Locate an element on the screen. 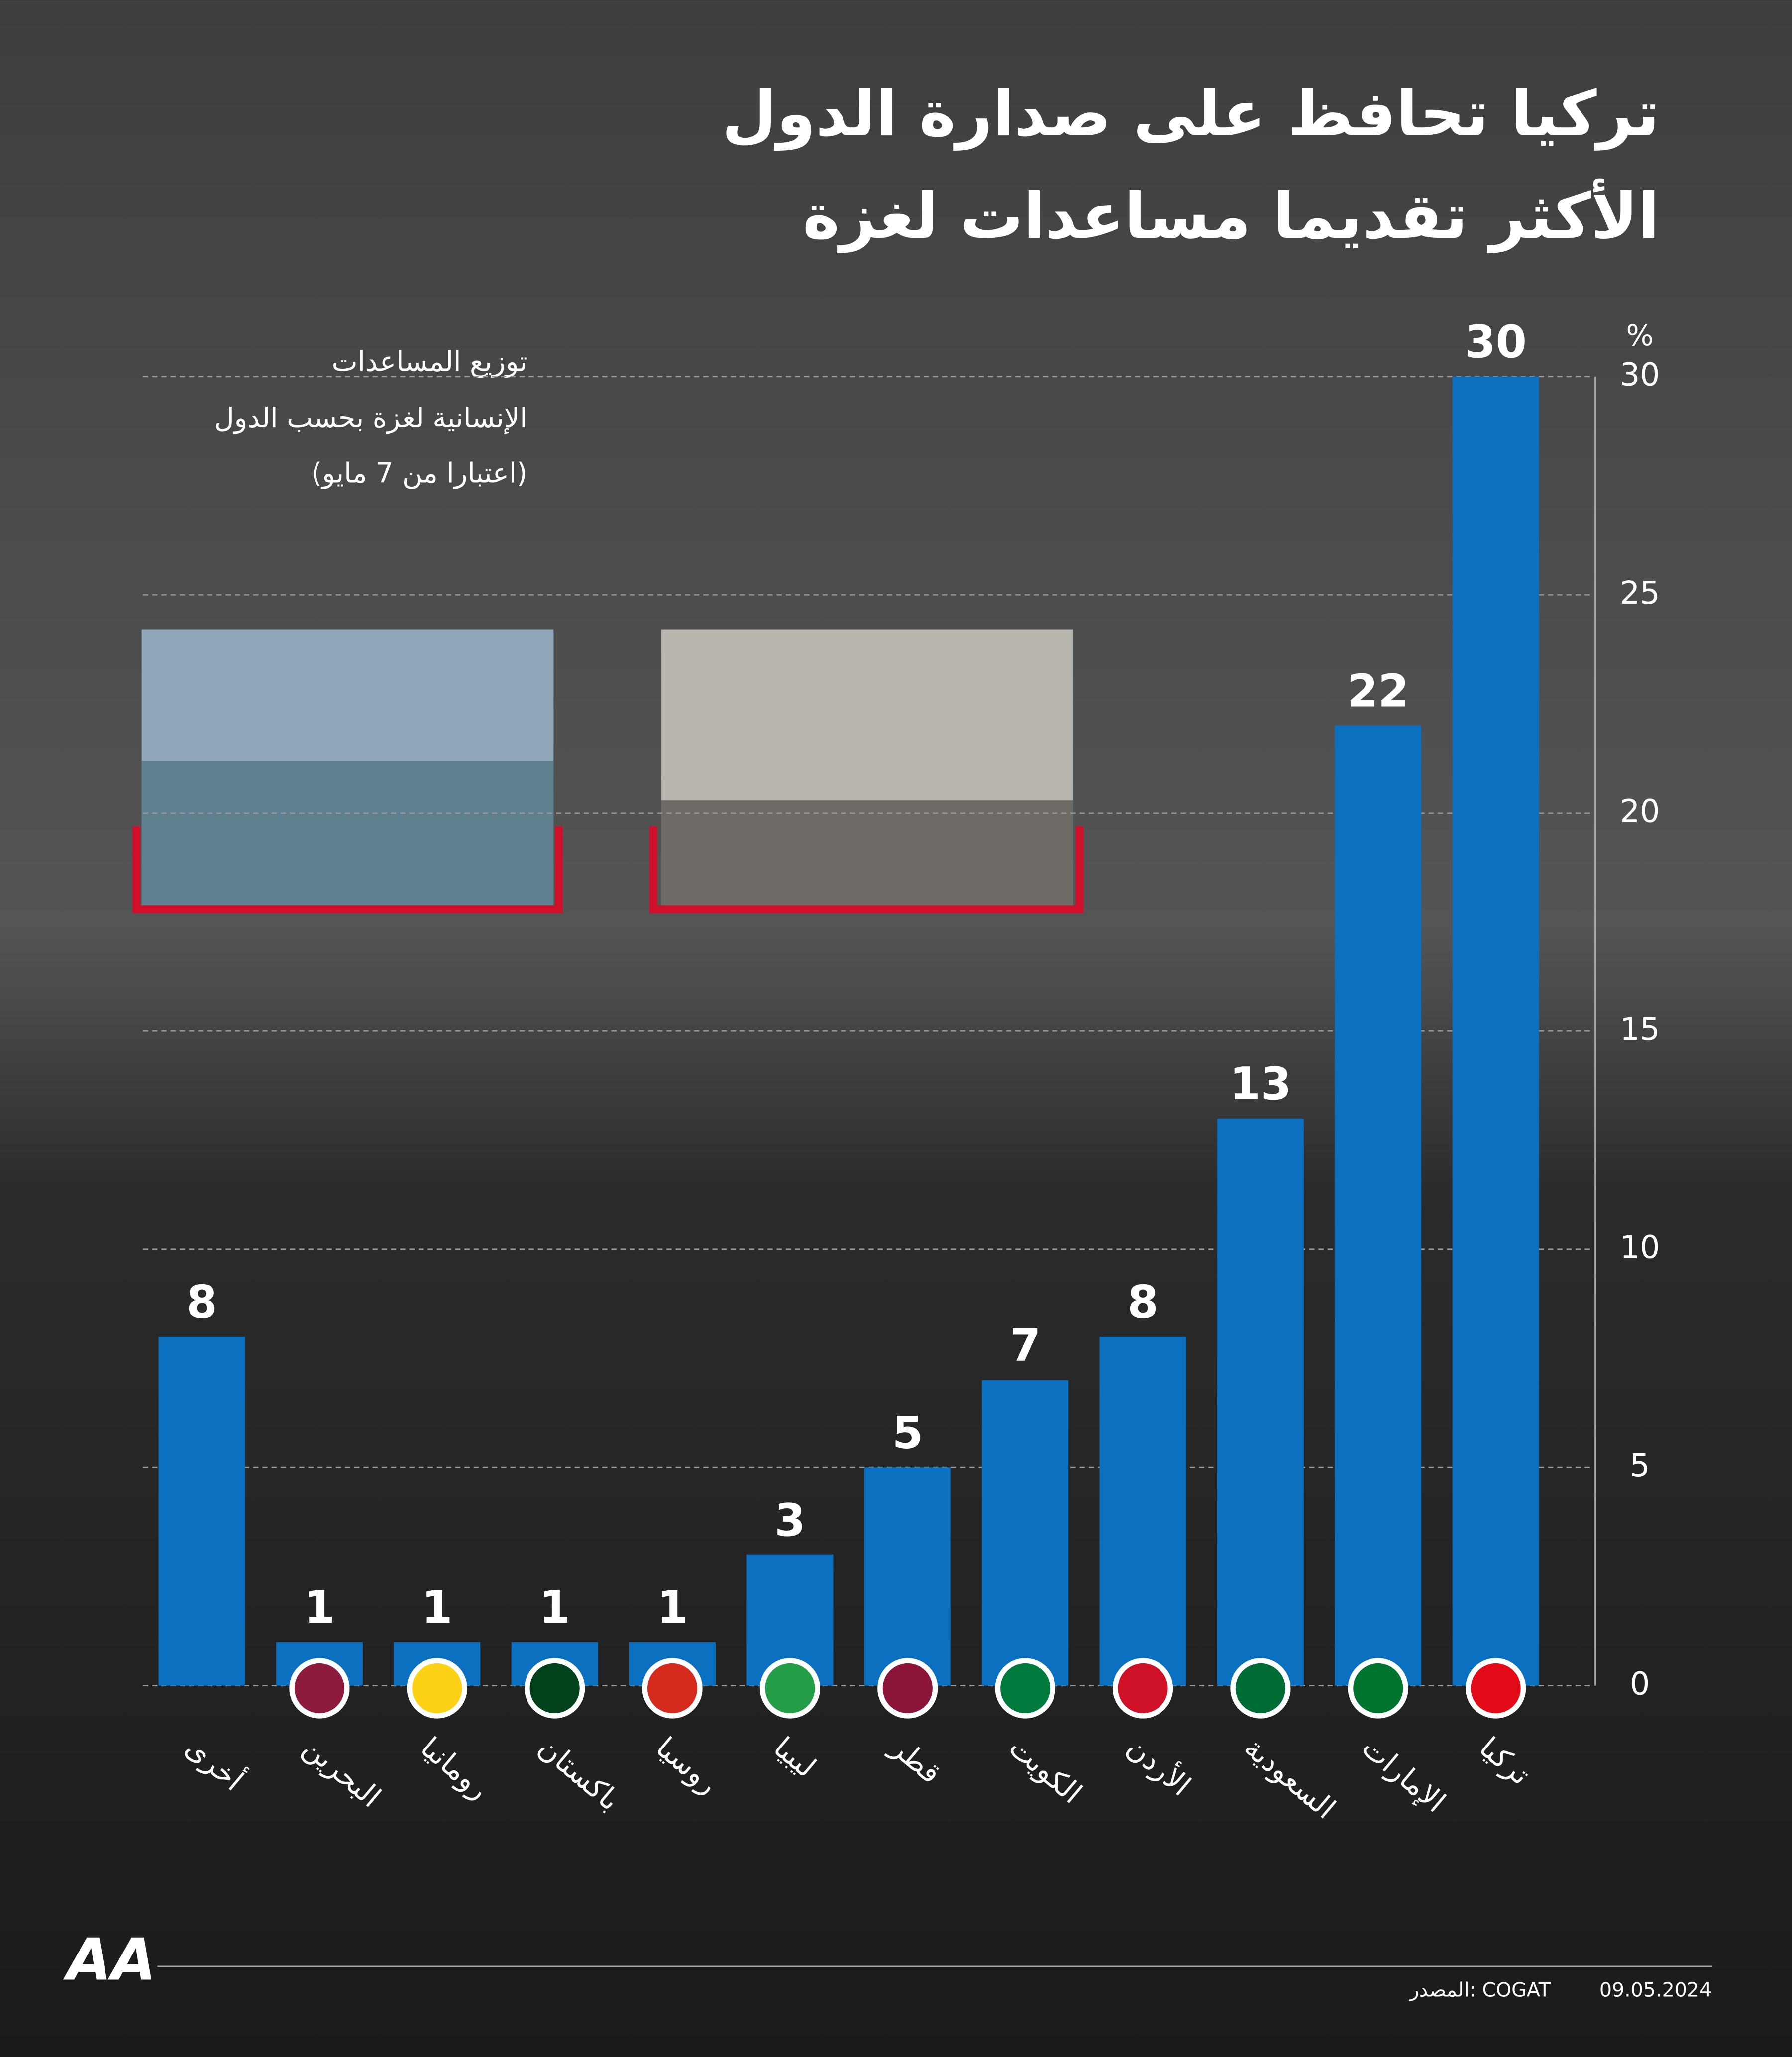 This screenshot has height=2057, width=1792. value-label: 3 is located at coordinates (789, 1520).